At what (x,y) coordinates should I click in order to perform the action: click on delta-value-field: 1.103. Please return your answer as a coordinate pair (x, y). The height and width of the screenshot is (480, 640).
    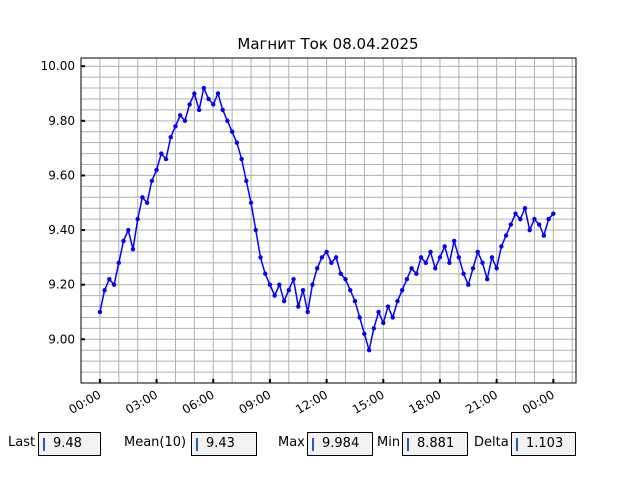
    Looking at the image, I should click on (543, 444).